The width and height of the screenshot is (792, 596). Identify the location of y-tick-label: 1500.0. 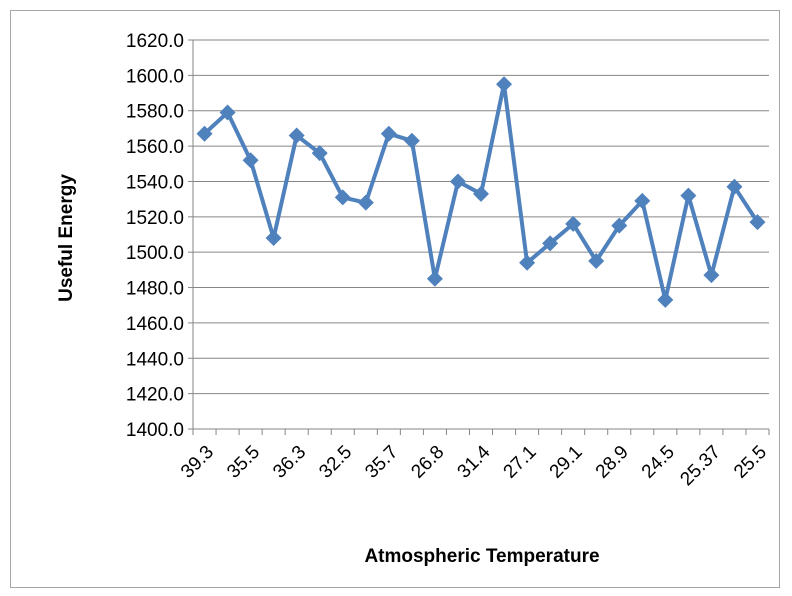
(155, 253).